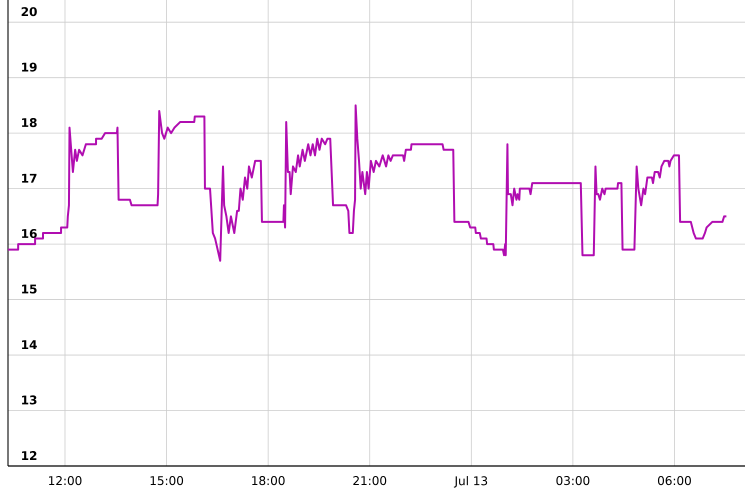  Describe the element at coordinates (268, 481) in the screenshot. I see `x-tick-label: 18:00` at that location.